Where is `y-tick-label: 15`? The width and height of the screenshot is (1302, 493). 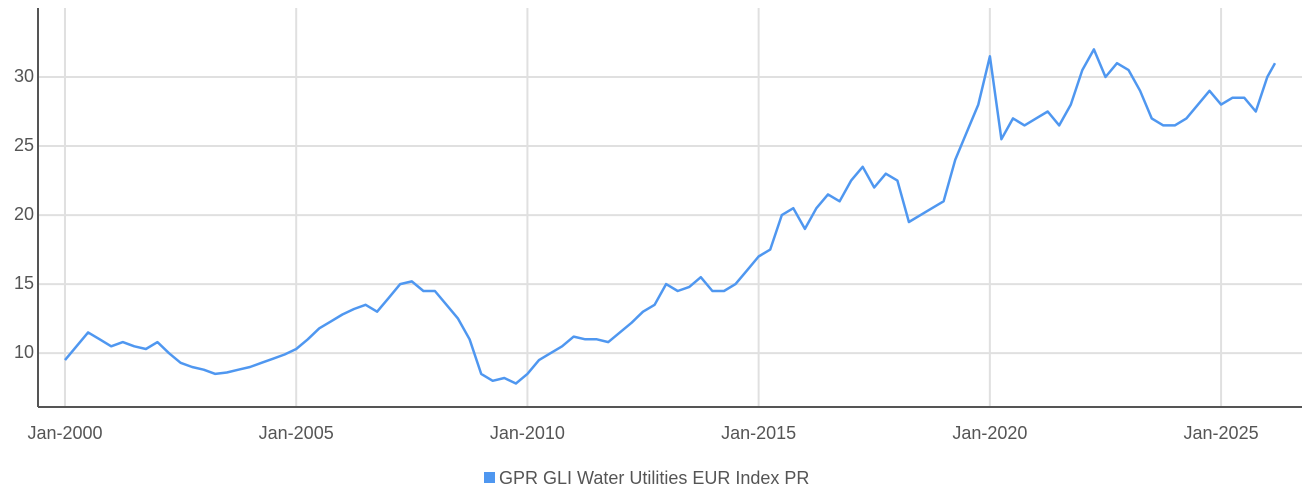 y-tick-label: 15 is located at coordinates (24, 283).